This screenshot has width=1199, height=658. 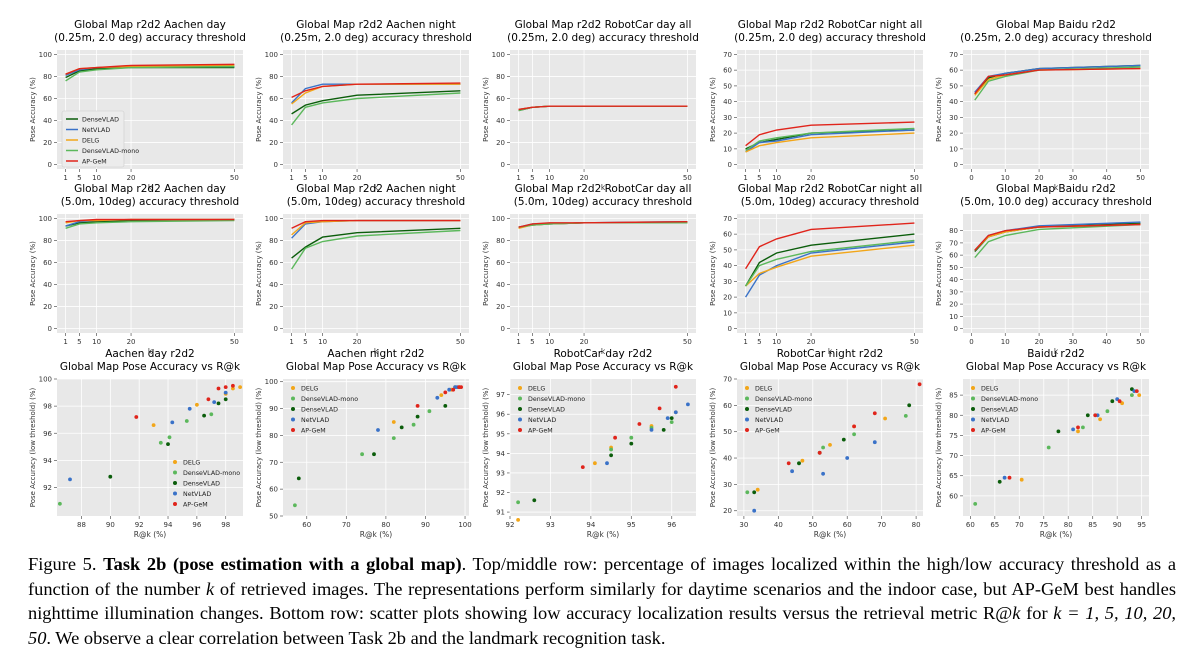 I want to click on x-axis-label: R@k (%), so click(x=150, y=534).